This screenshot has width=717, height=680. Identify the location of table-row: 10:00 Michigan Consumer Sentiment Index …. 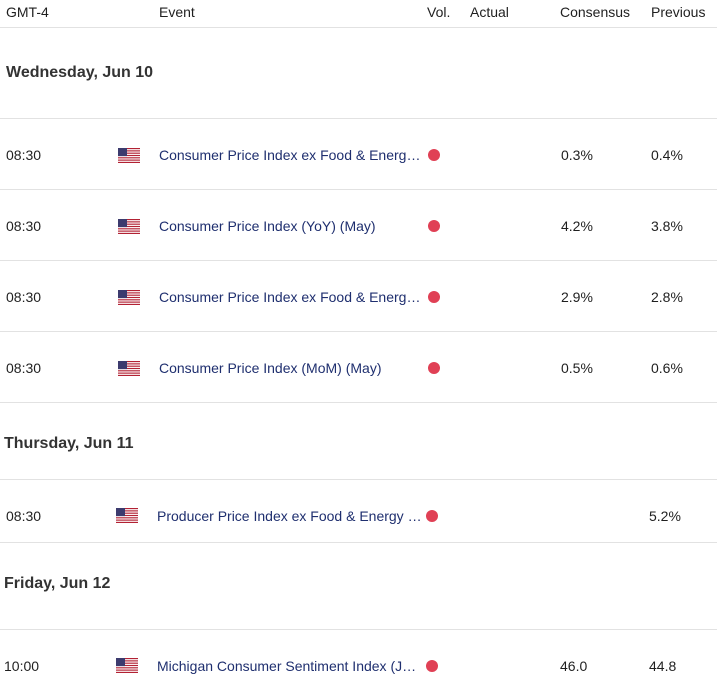
(358, 655).